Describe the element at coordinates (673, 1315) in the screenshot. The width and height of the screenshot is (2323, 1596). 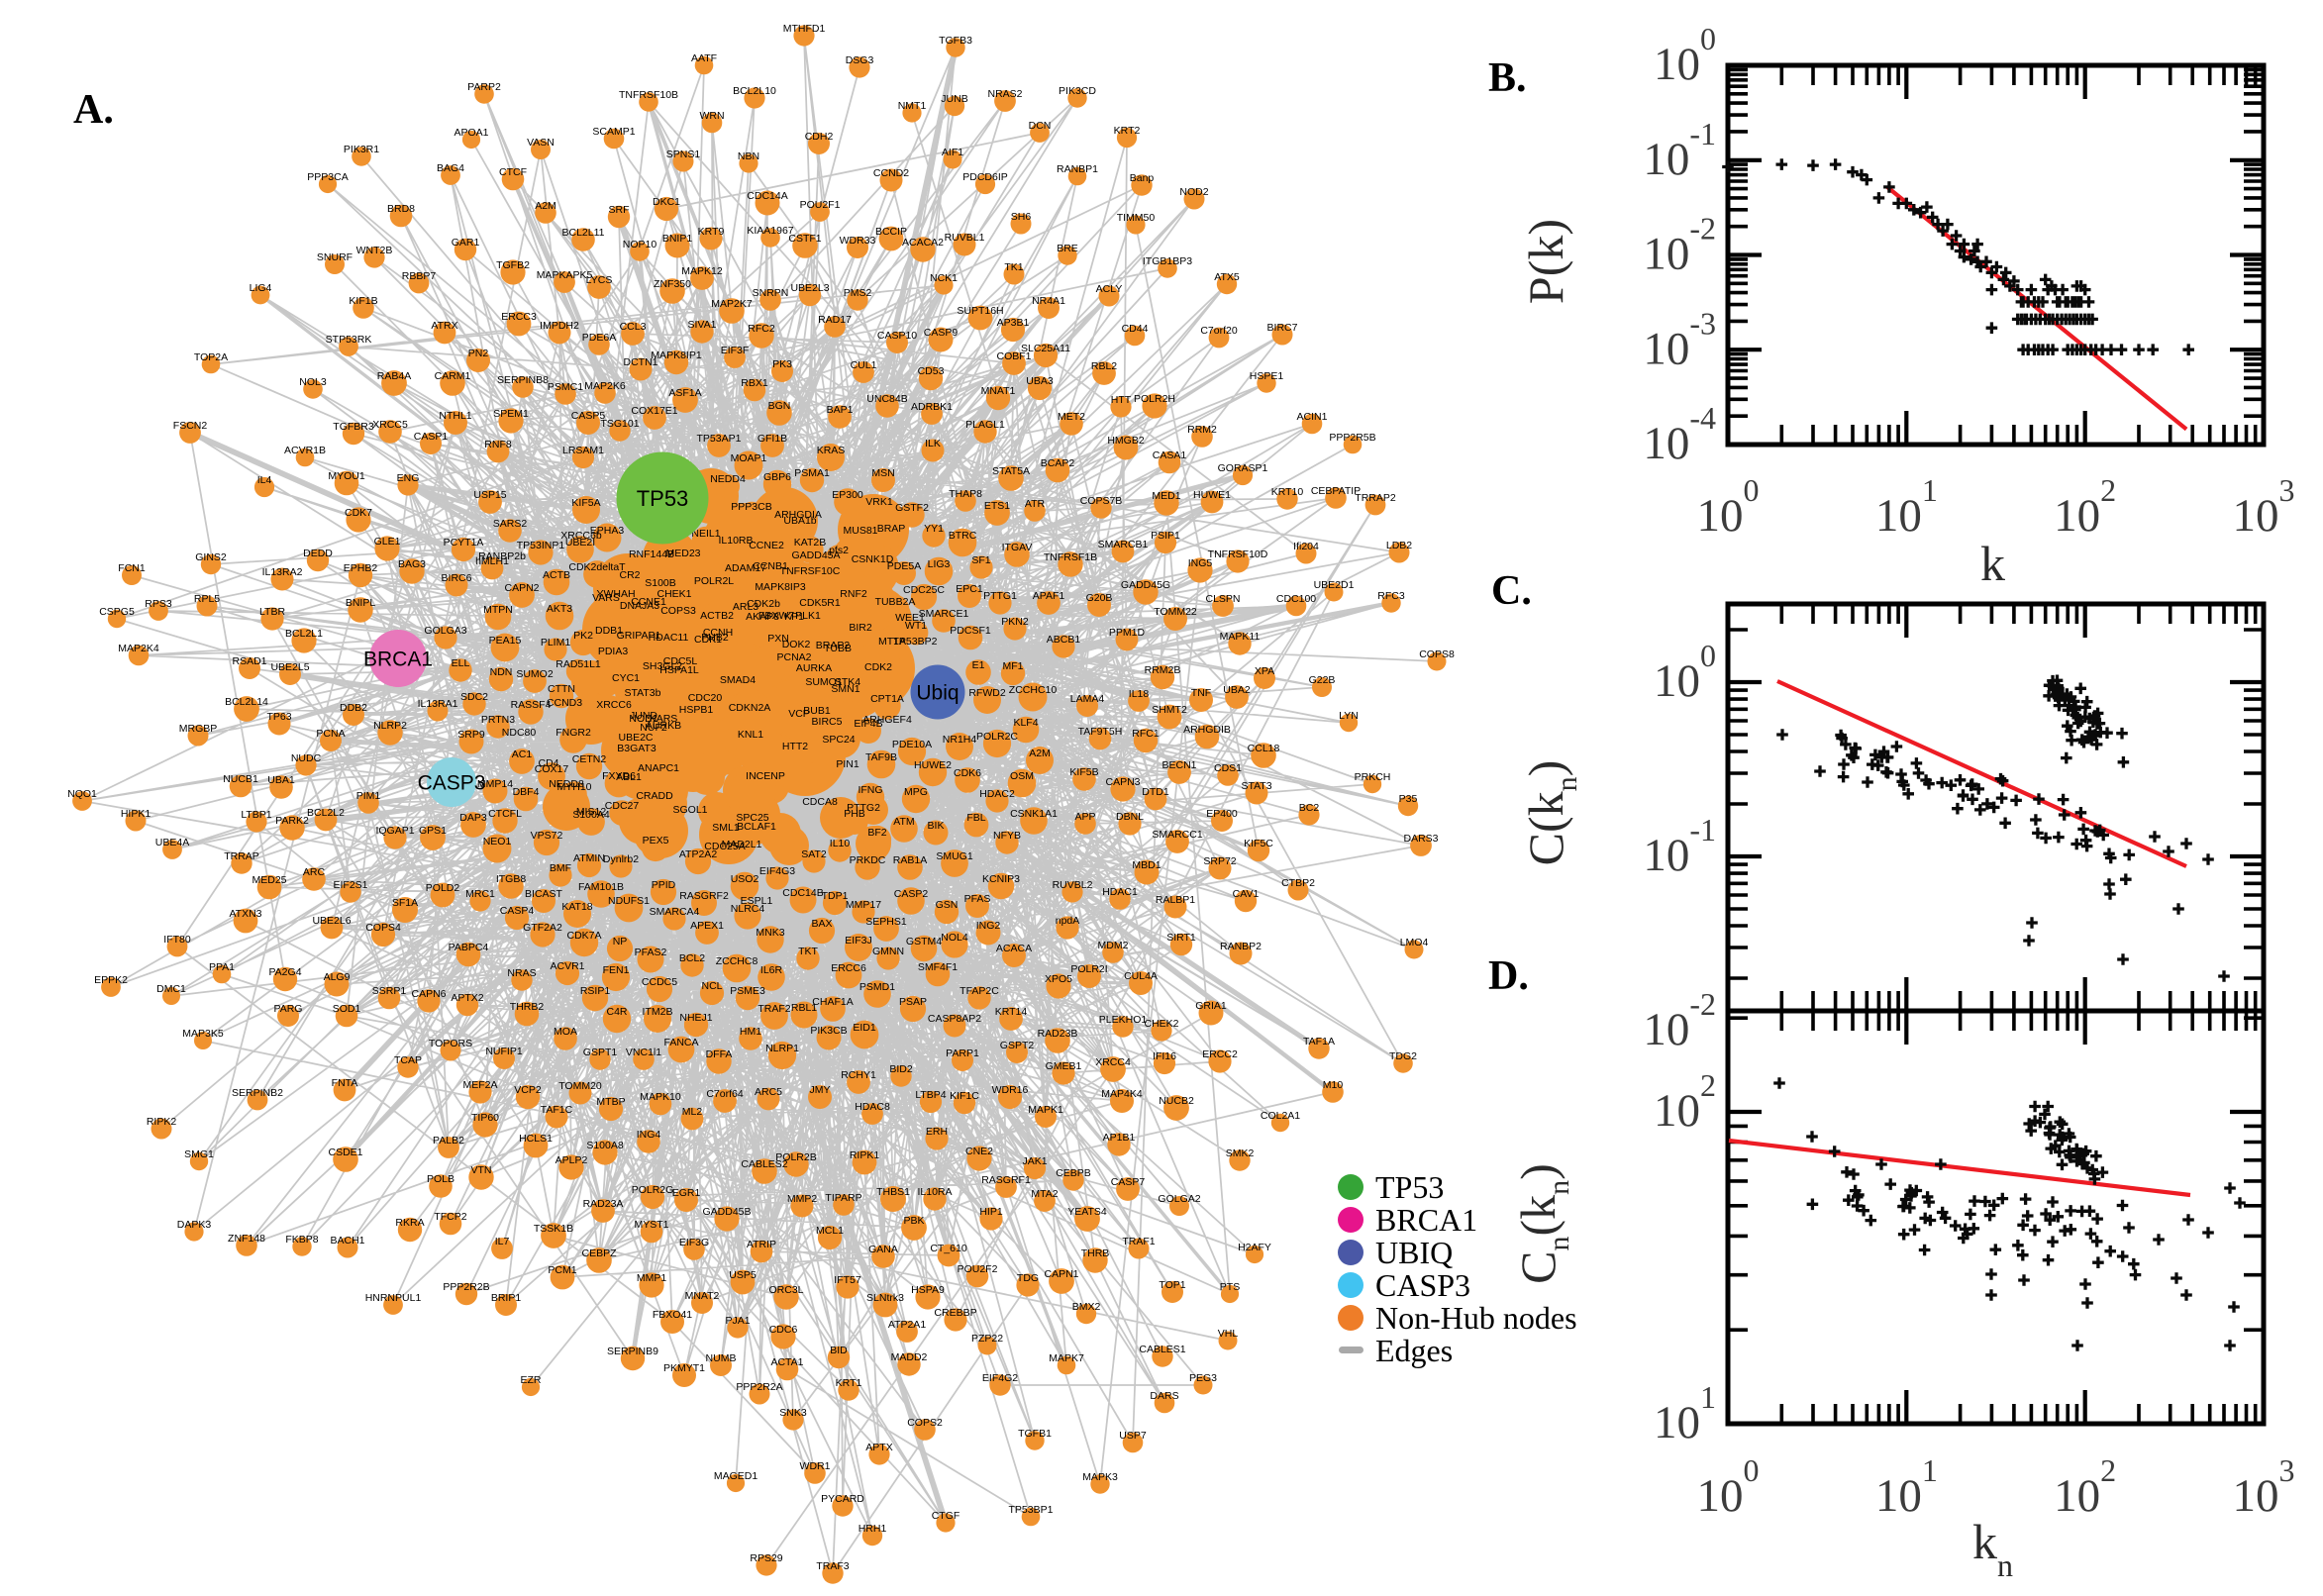
I see `svg-text: FBXO41` at that location.